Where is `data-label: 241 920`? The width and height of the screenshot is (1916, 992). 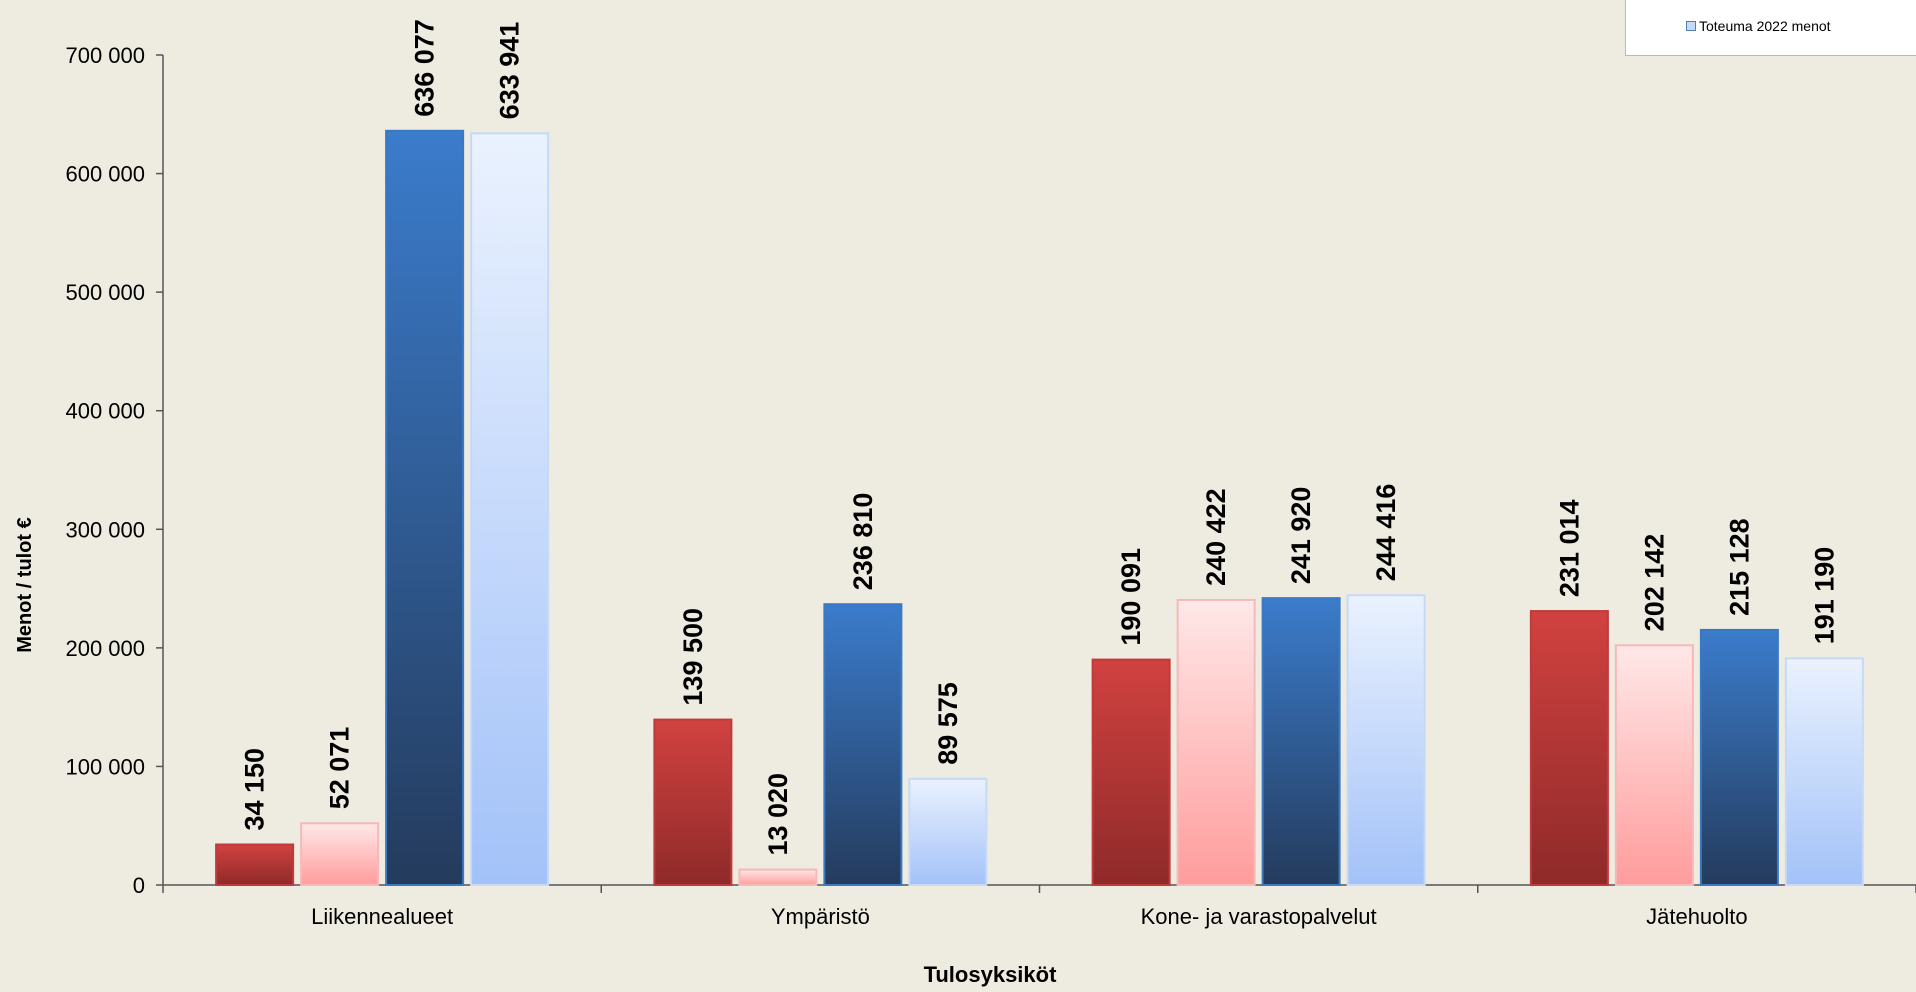
data-label: 241 920 is located at coordinates (1301, 536).